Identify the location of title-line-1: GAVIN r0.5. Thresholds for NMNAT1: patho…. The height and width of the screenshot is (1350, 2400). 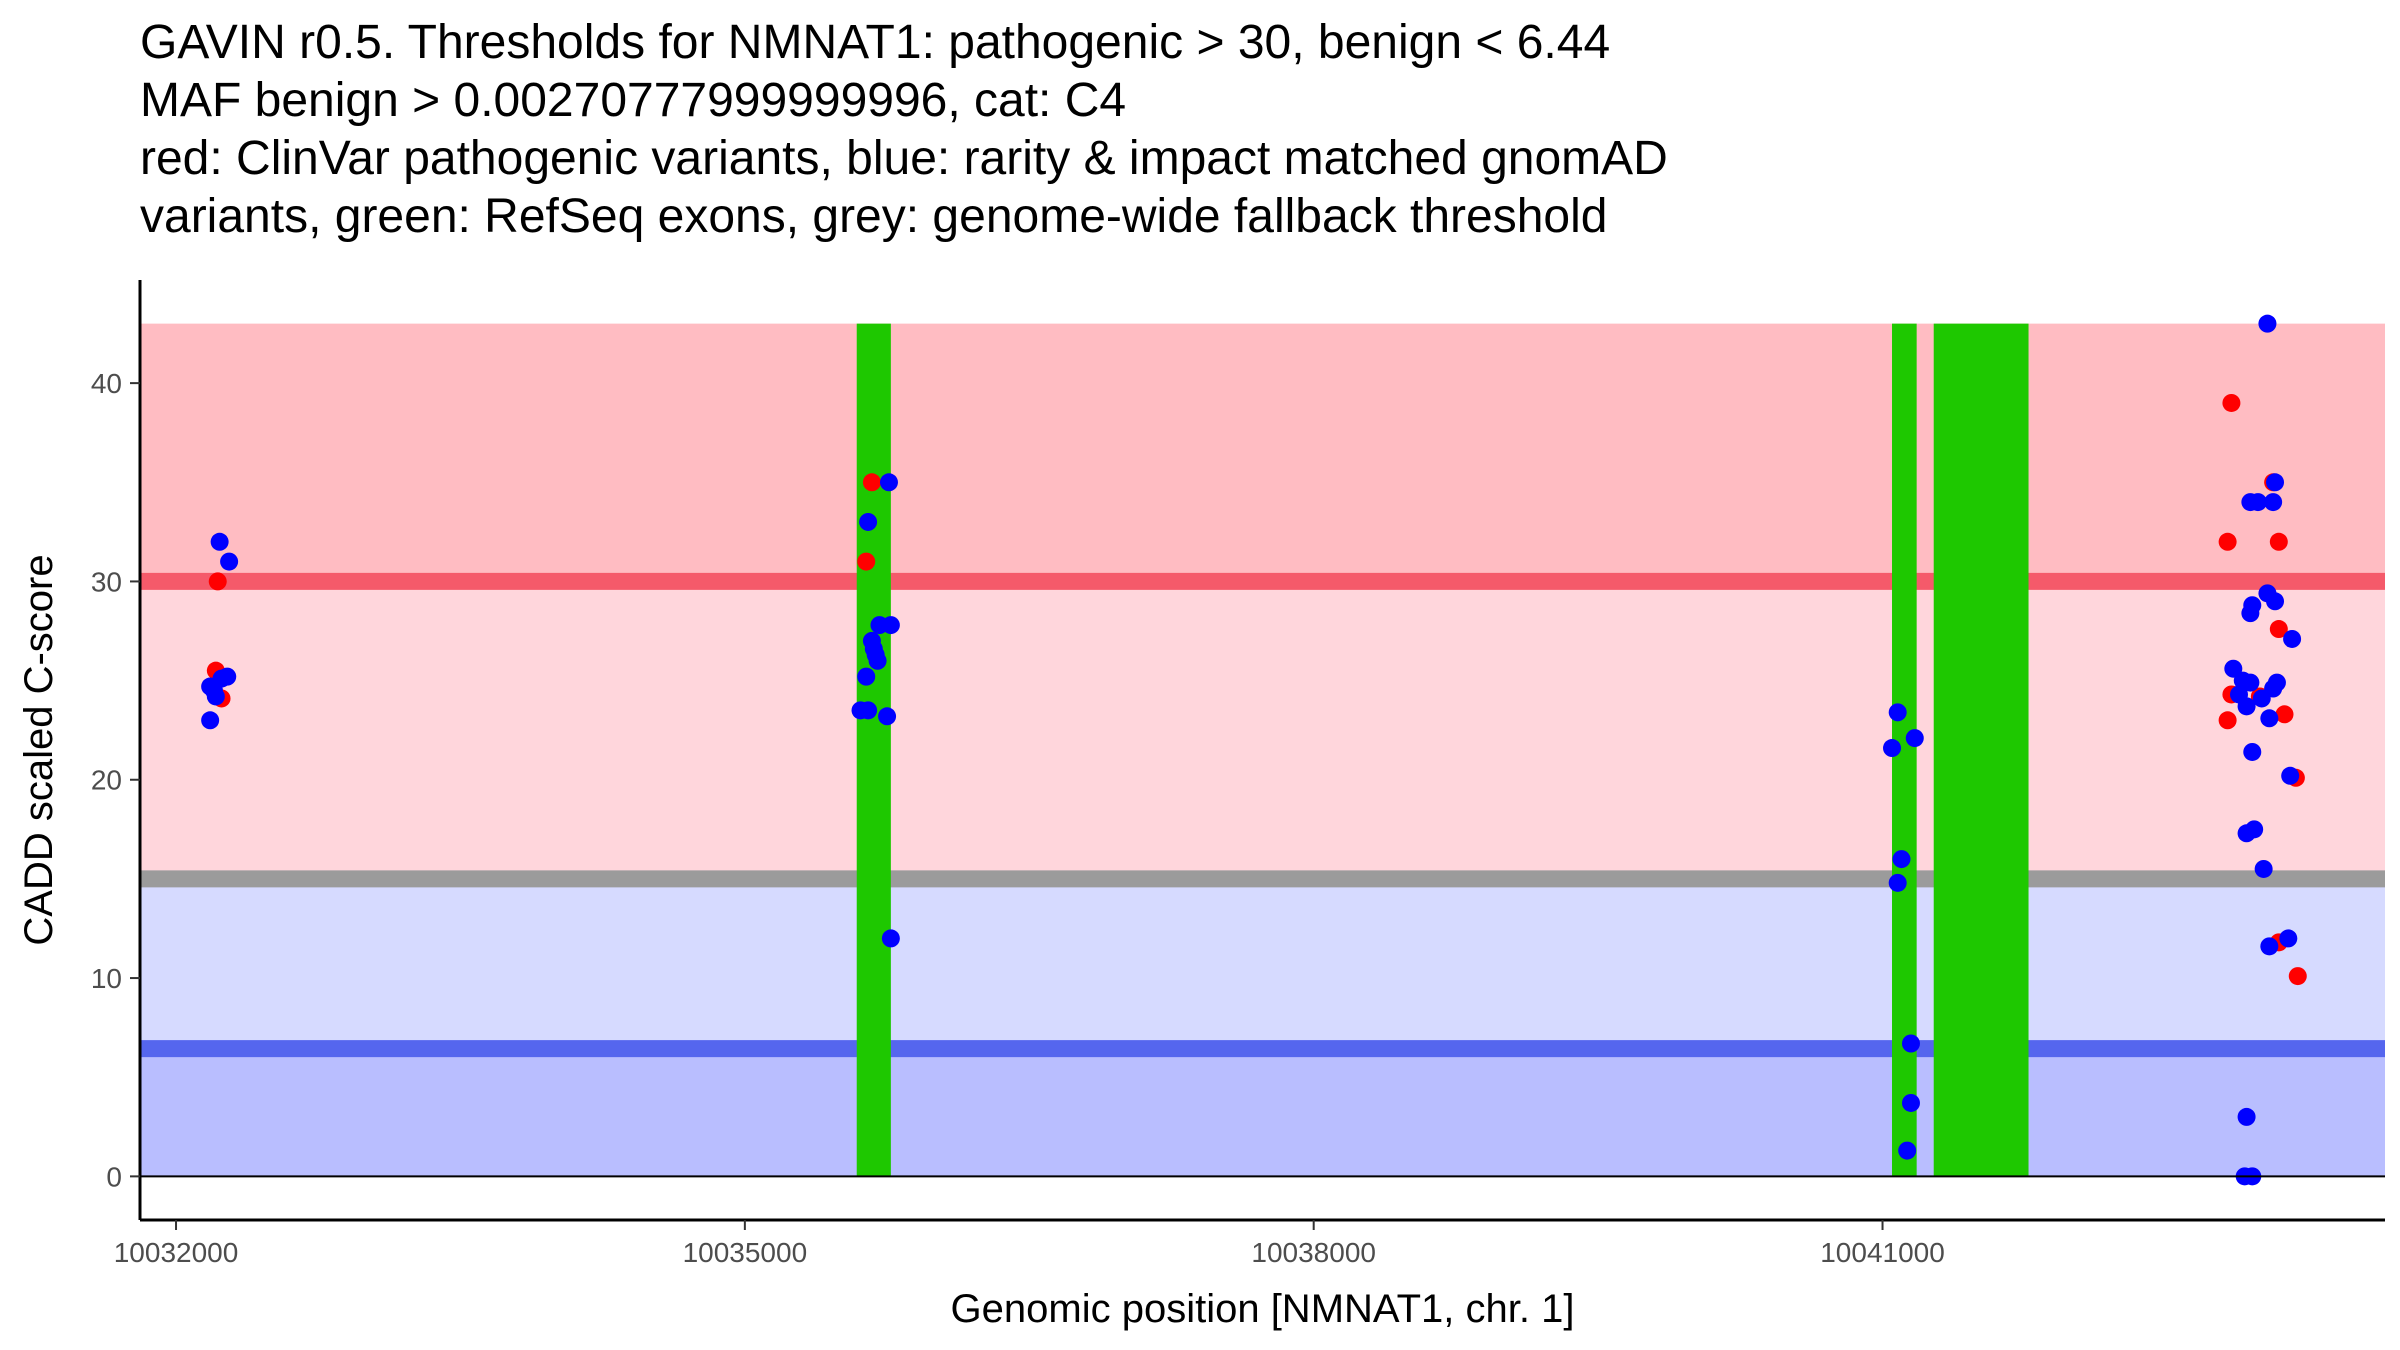
(875, 42).